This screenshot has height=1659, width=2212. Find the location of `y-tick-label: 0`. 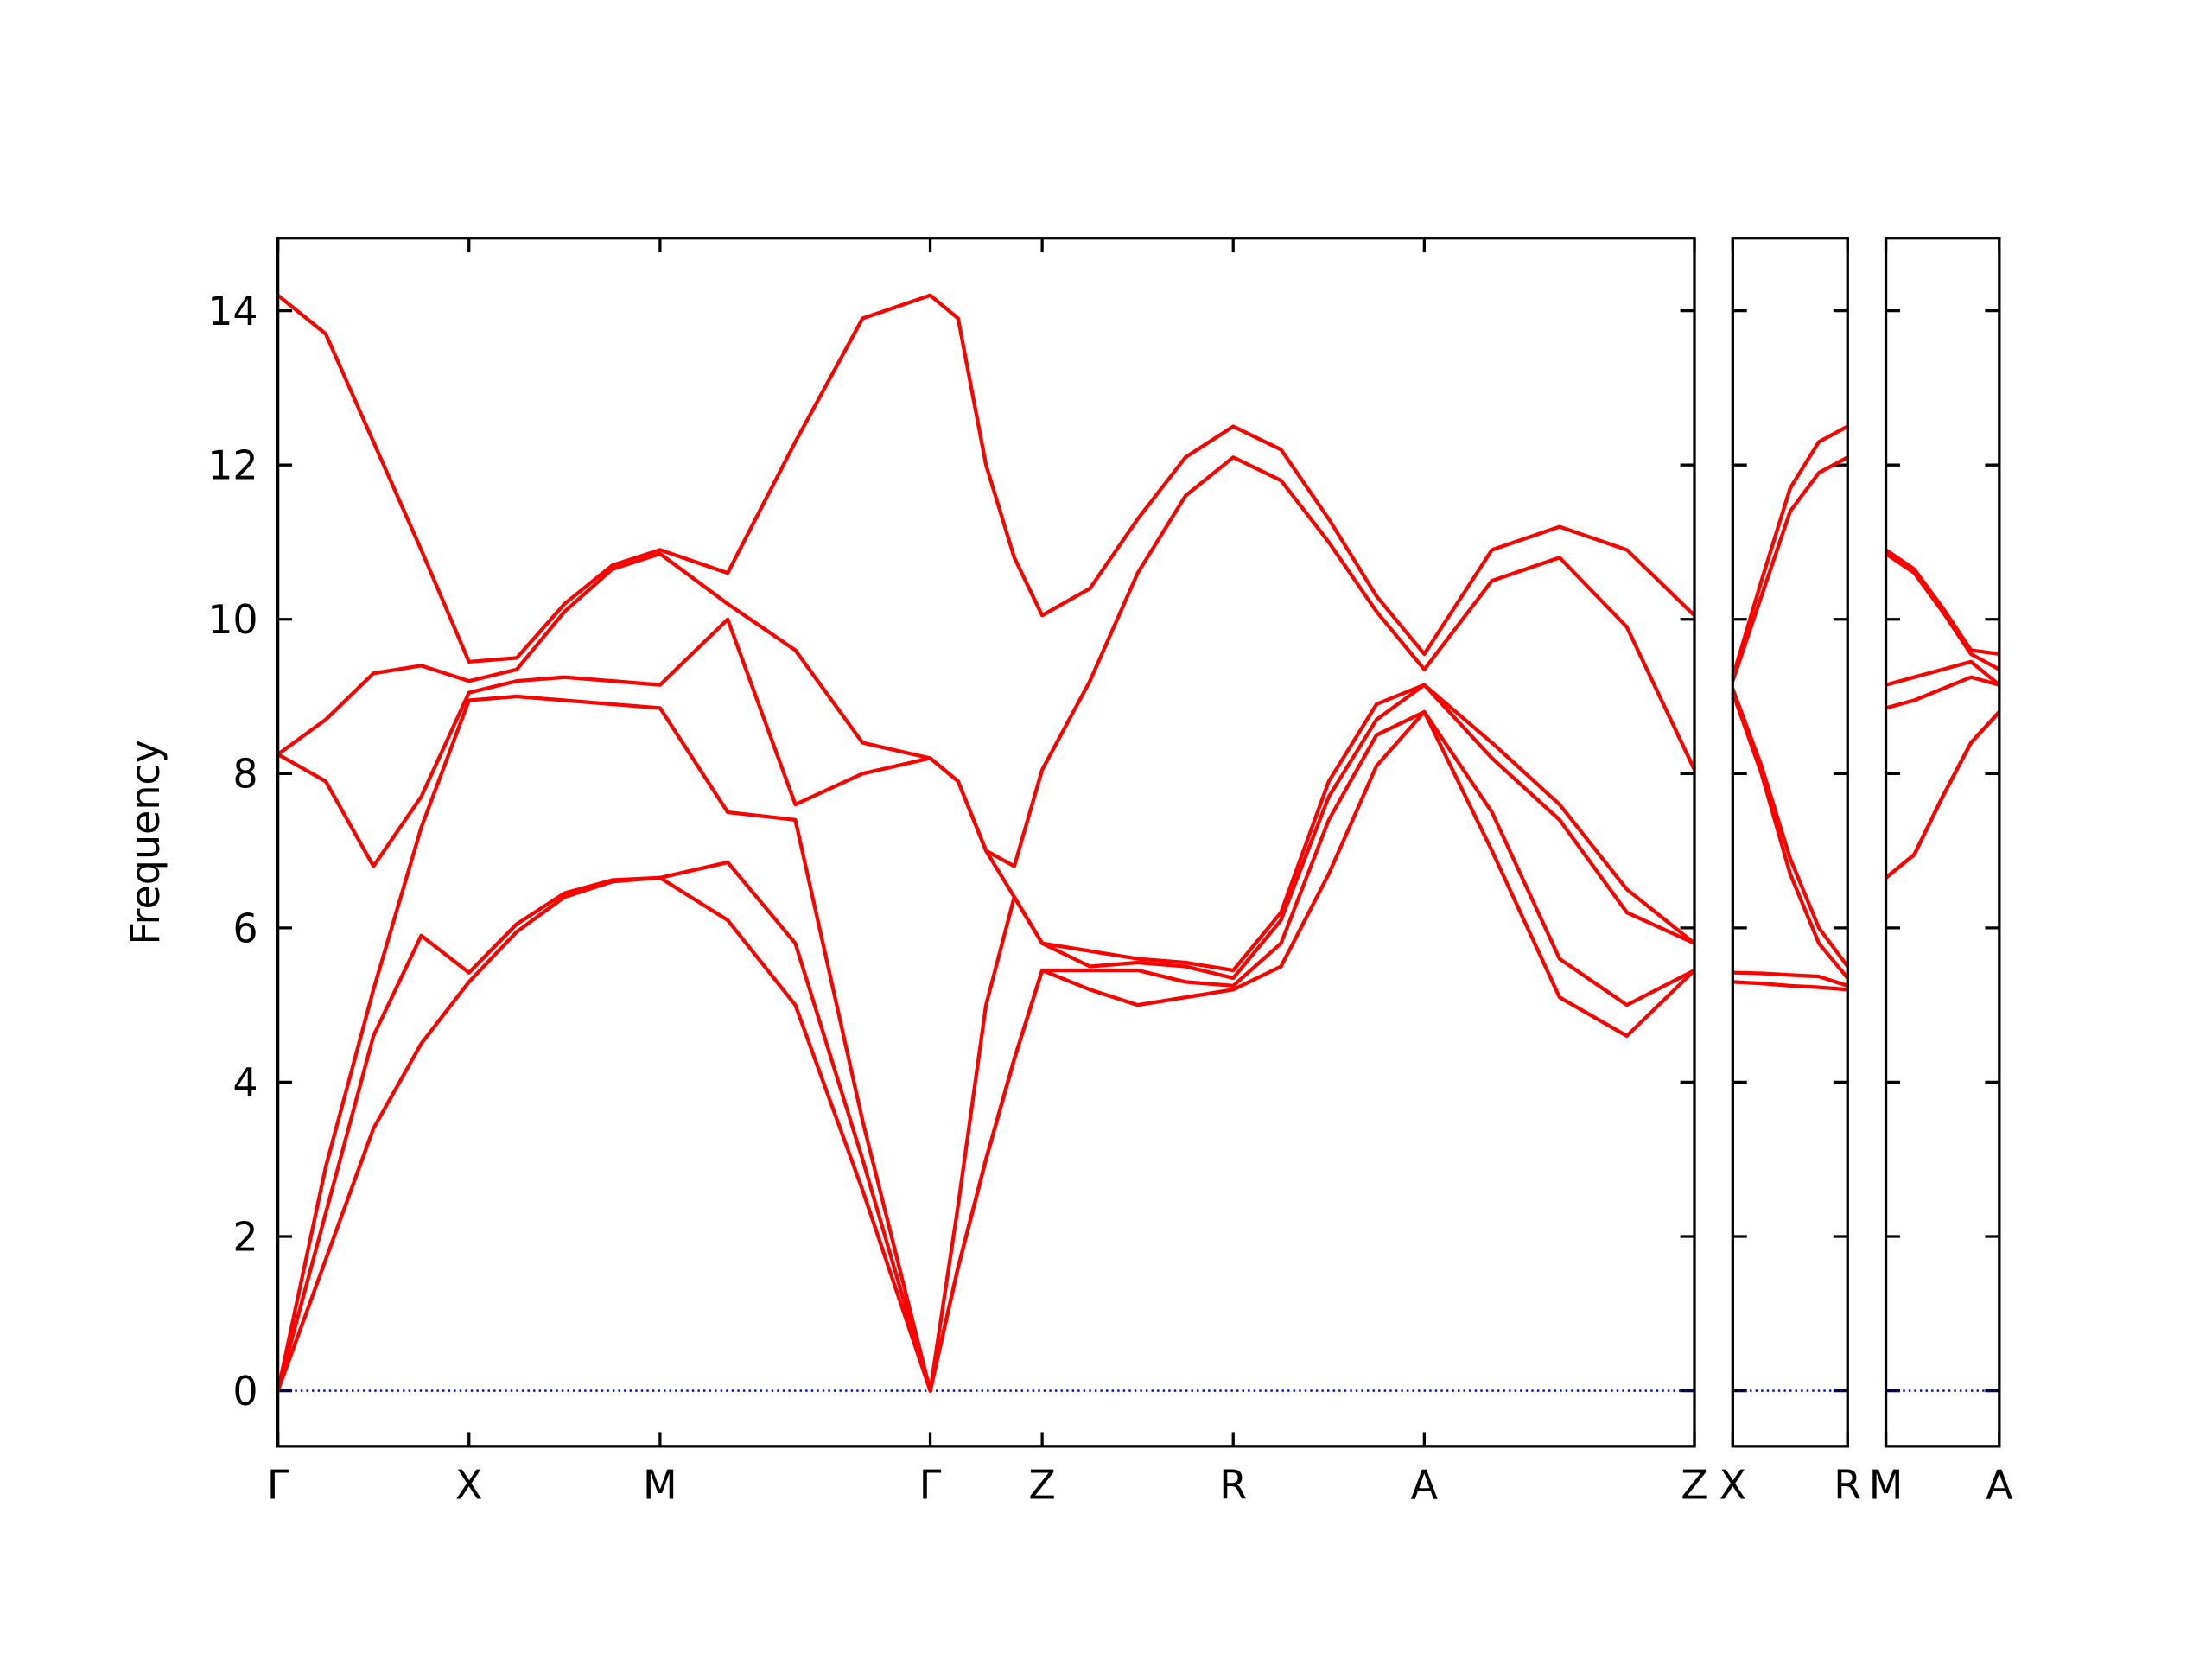

y-tick-label: 0 is located at coordinates (244, 1391).